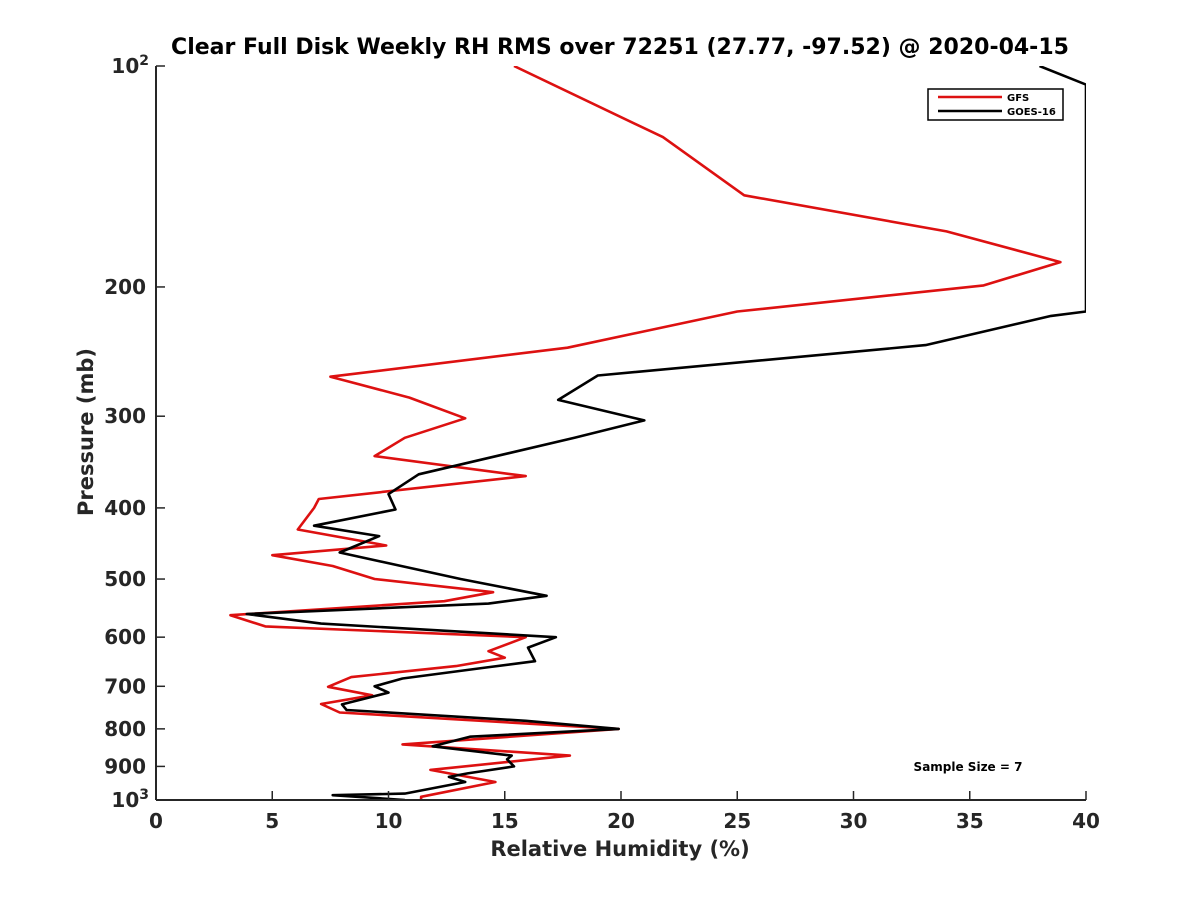 This screenshot has width=1200, height=904. What do you see at coordinates (389, 821) in the screenshot?
I see `x-tick-label: 10` at bounding box center [389, 821].